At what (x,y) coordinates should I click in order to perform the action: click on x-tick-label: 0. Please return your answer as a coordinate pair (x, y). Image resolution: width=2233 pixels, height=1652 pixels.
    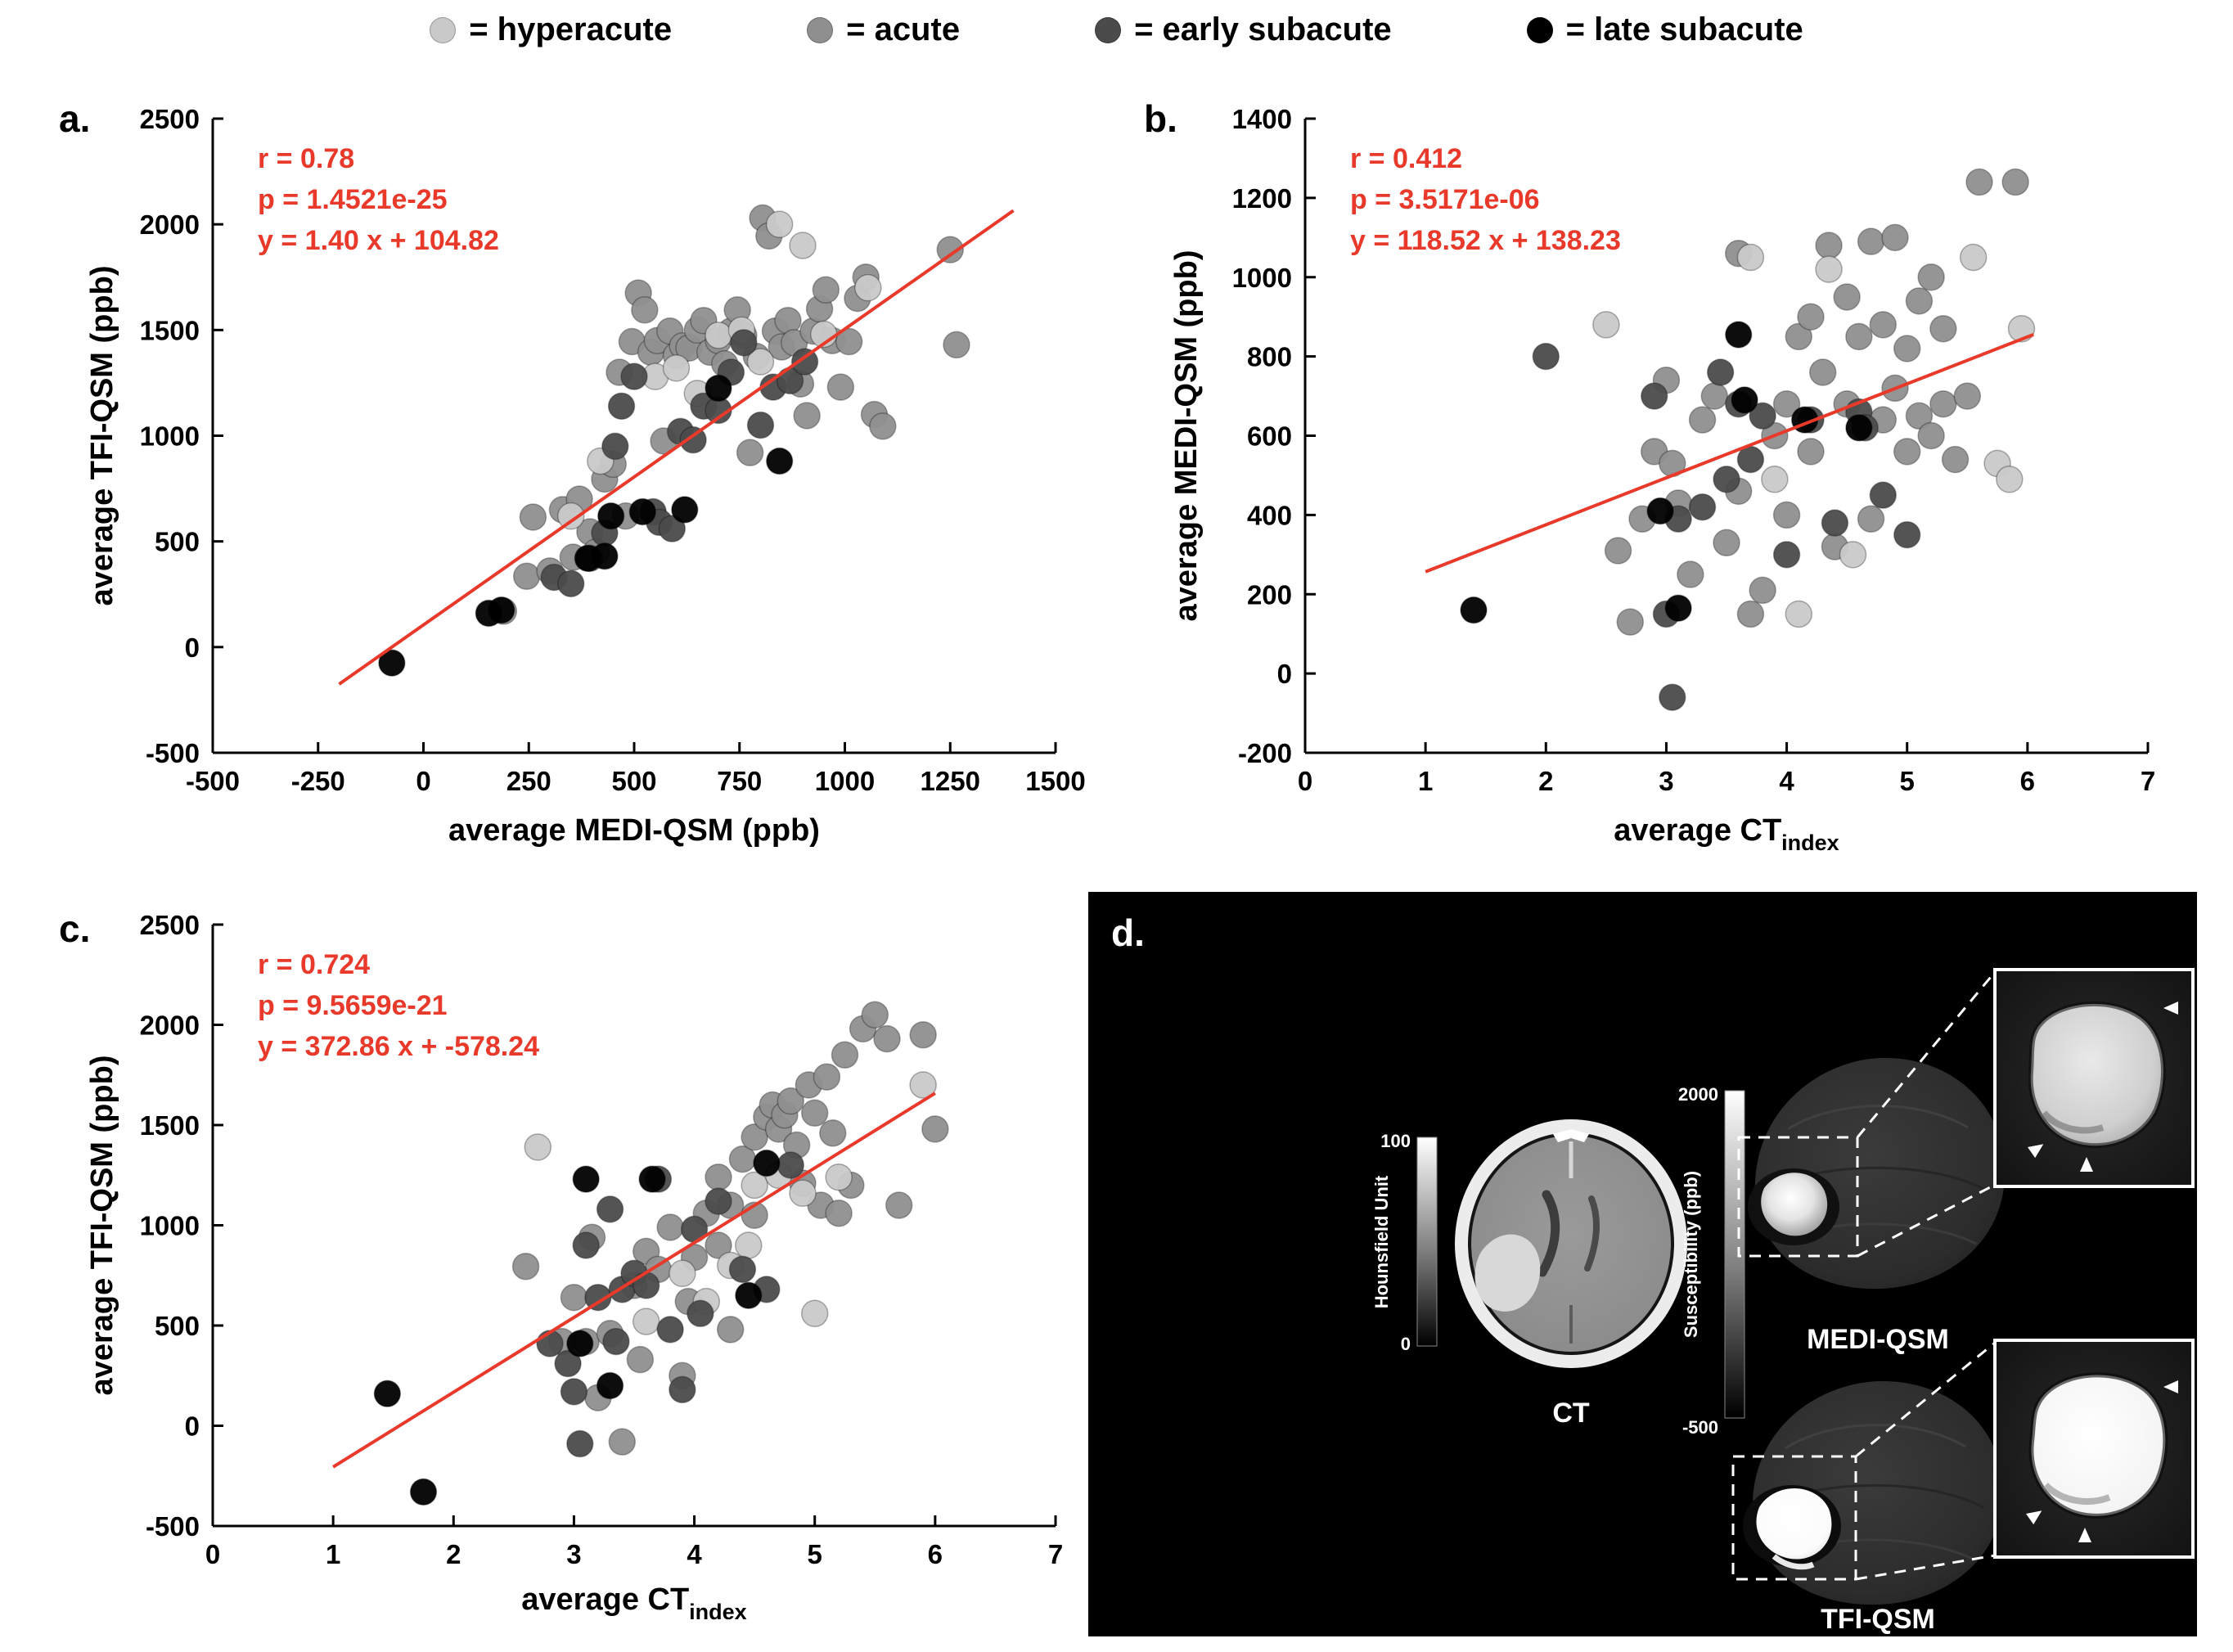
    Looking at the image, I should click on (423, 781).